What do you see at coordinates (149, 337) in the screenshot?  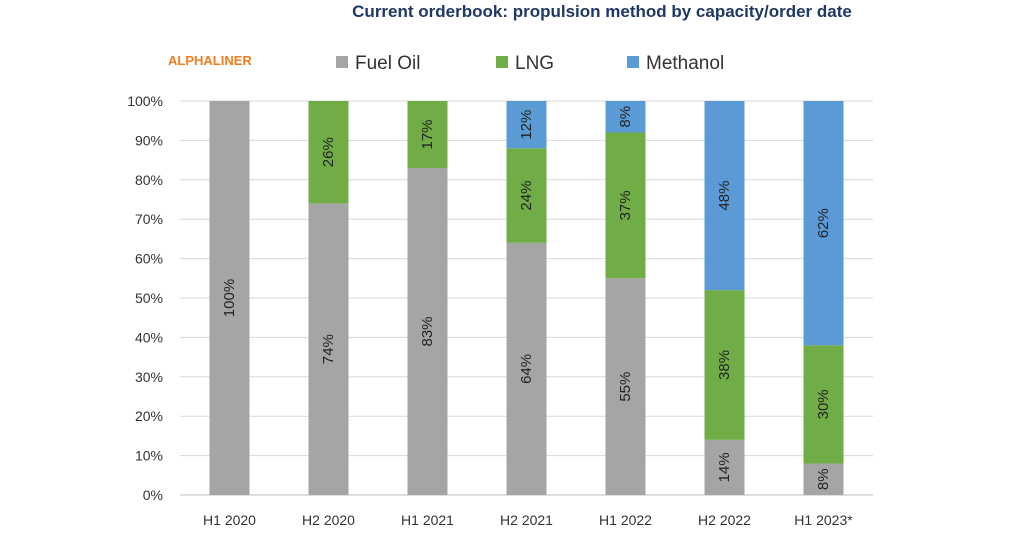 I see `y-tick-label: 40%` at bounding box center [149, 337].